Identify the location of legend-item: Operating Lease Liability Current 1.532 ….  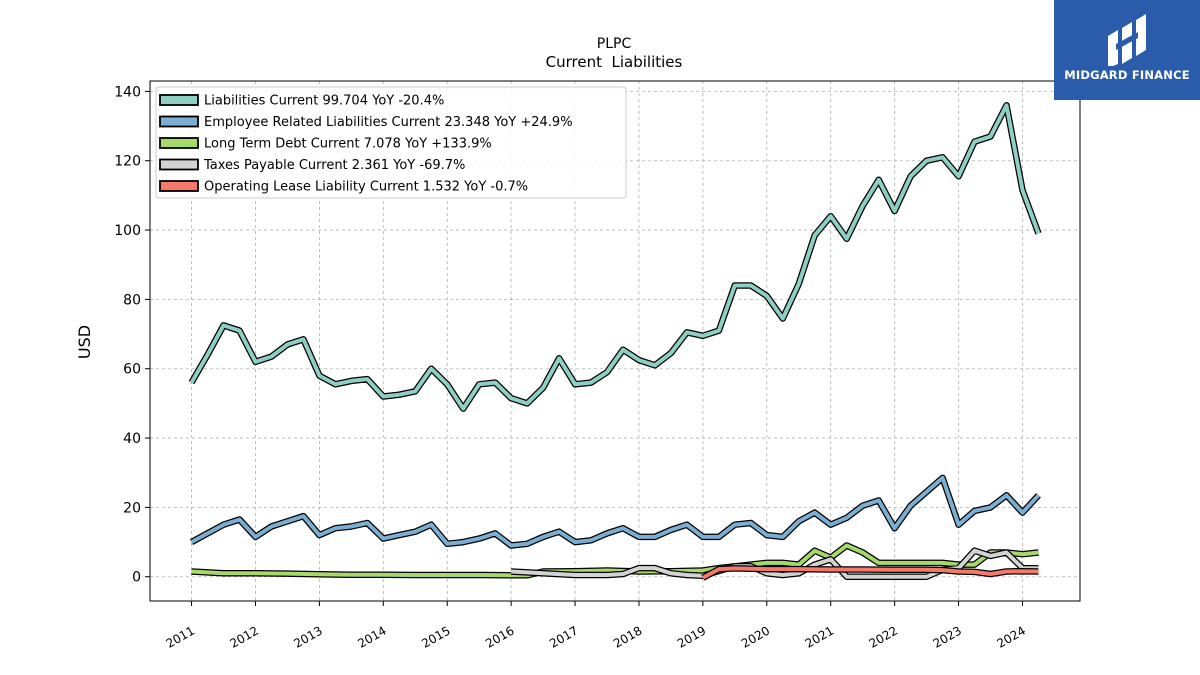
(343, 187).